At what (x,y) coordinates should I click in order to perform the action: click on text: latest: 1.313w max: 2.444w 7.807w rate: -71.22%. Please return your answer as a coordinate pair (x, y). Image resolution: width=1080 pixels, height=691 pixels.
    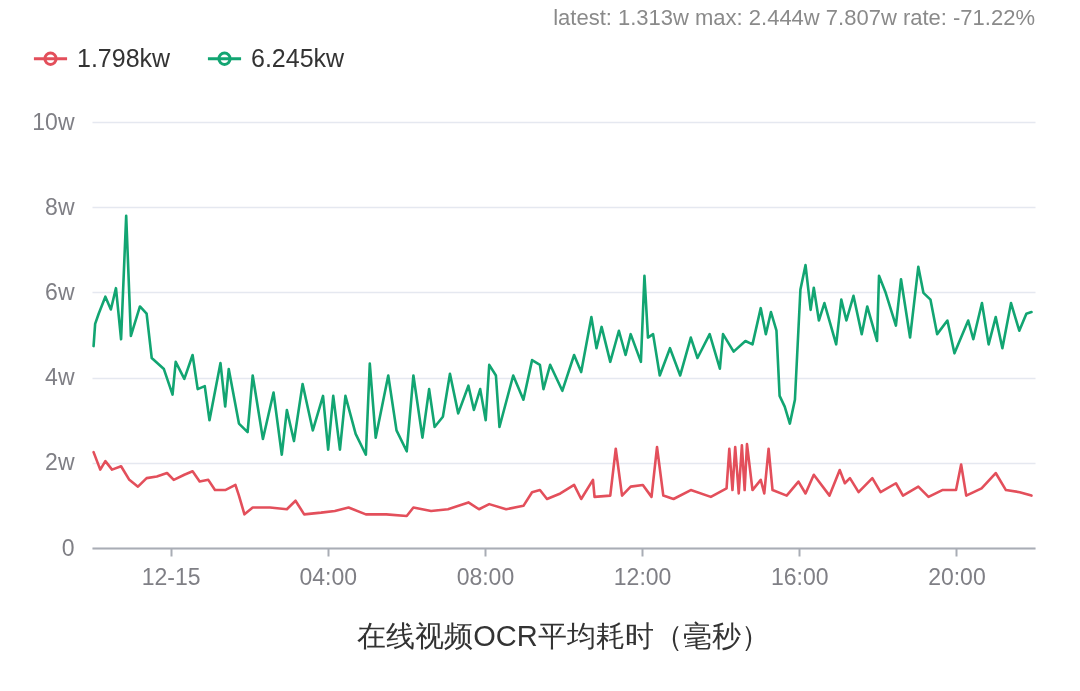
    Looking at the image, I should click on (794, 17).